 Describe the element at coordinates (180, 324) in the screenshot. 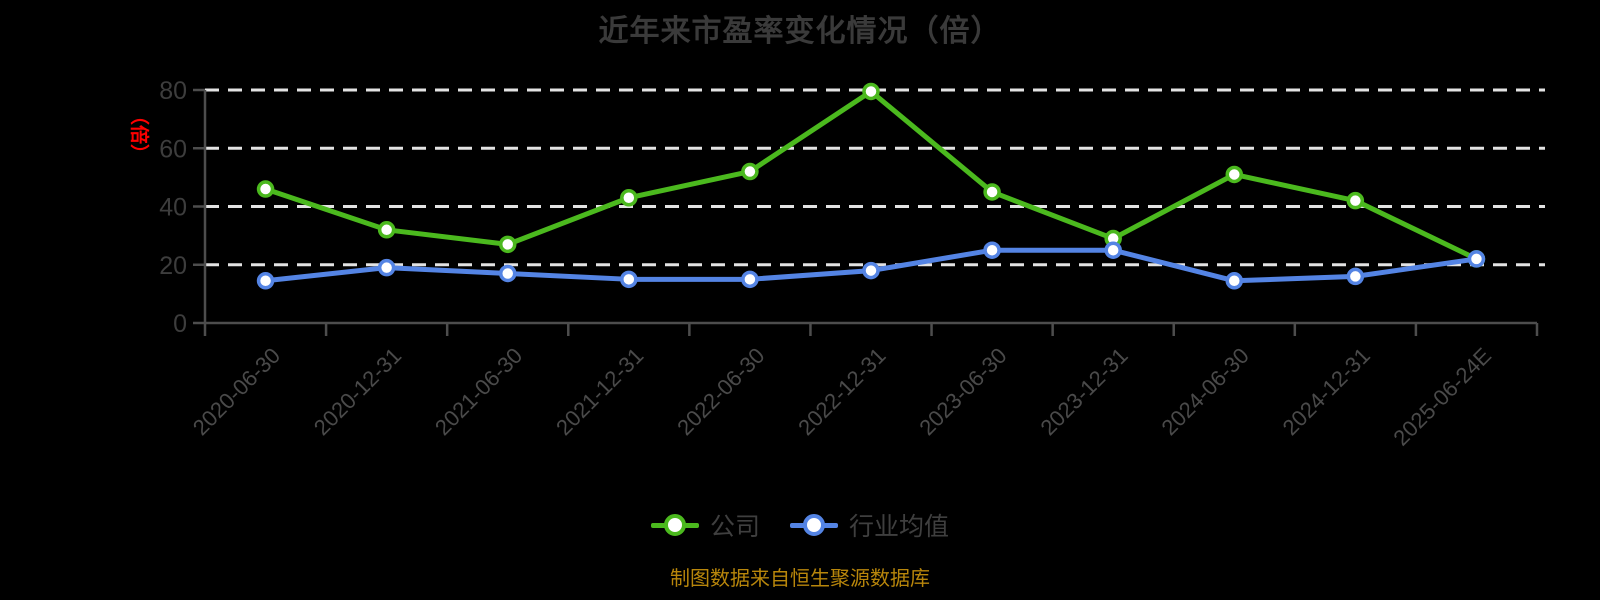

I see `y-tick-label: 0` at that location.